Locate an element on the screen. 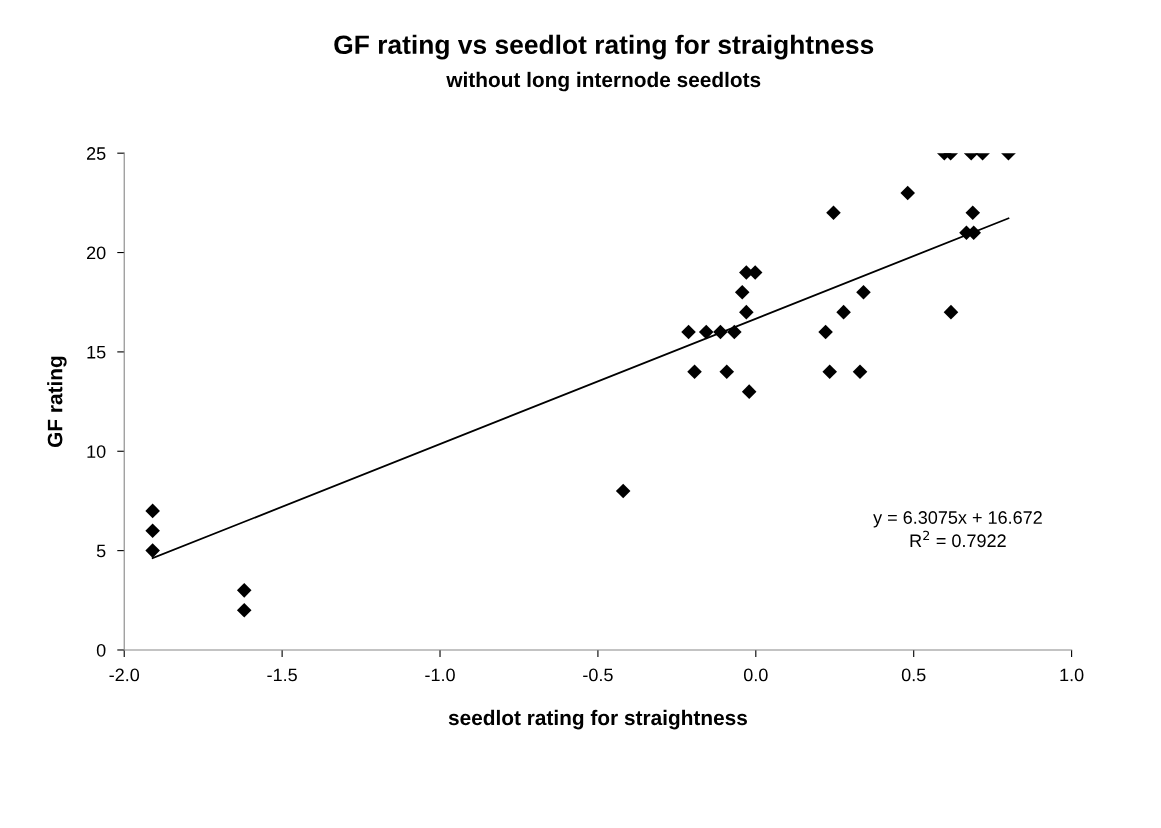 The height and width of the screenshot is (828, 1161). x-tick-label: 1.0 is located at coordinates (1072, 675).